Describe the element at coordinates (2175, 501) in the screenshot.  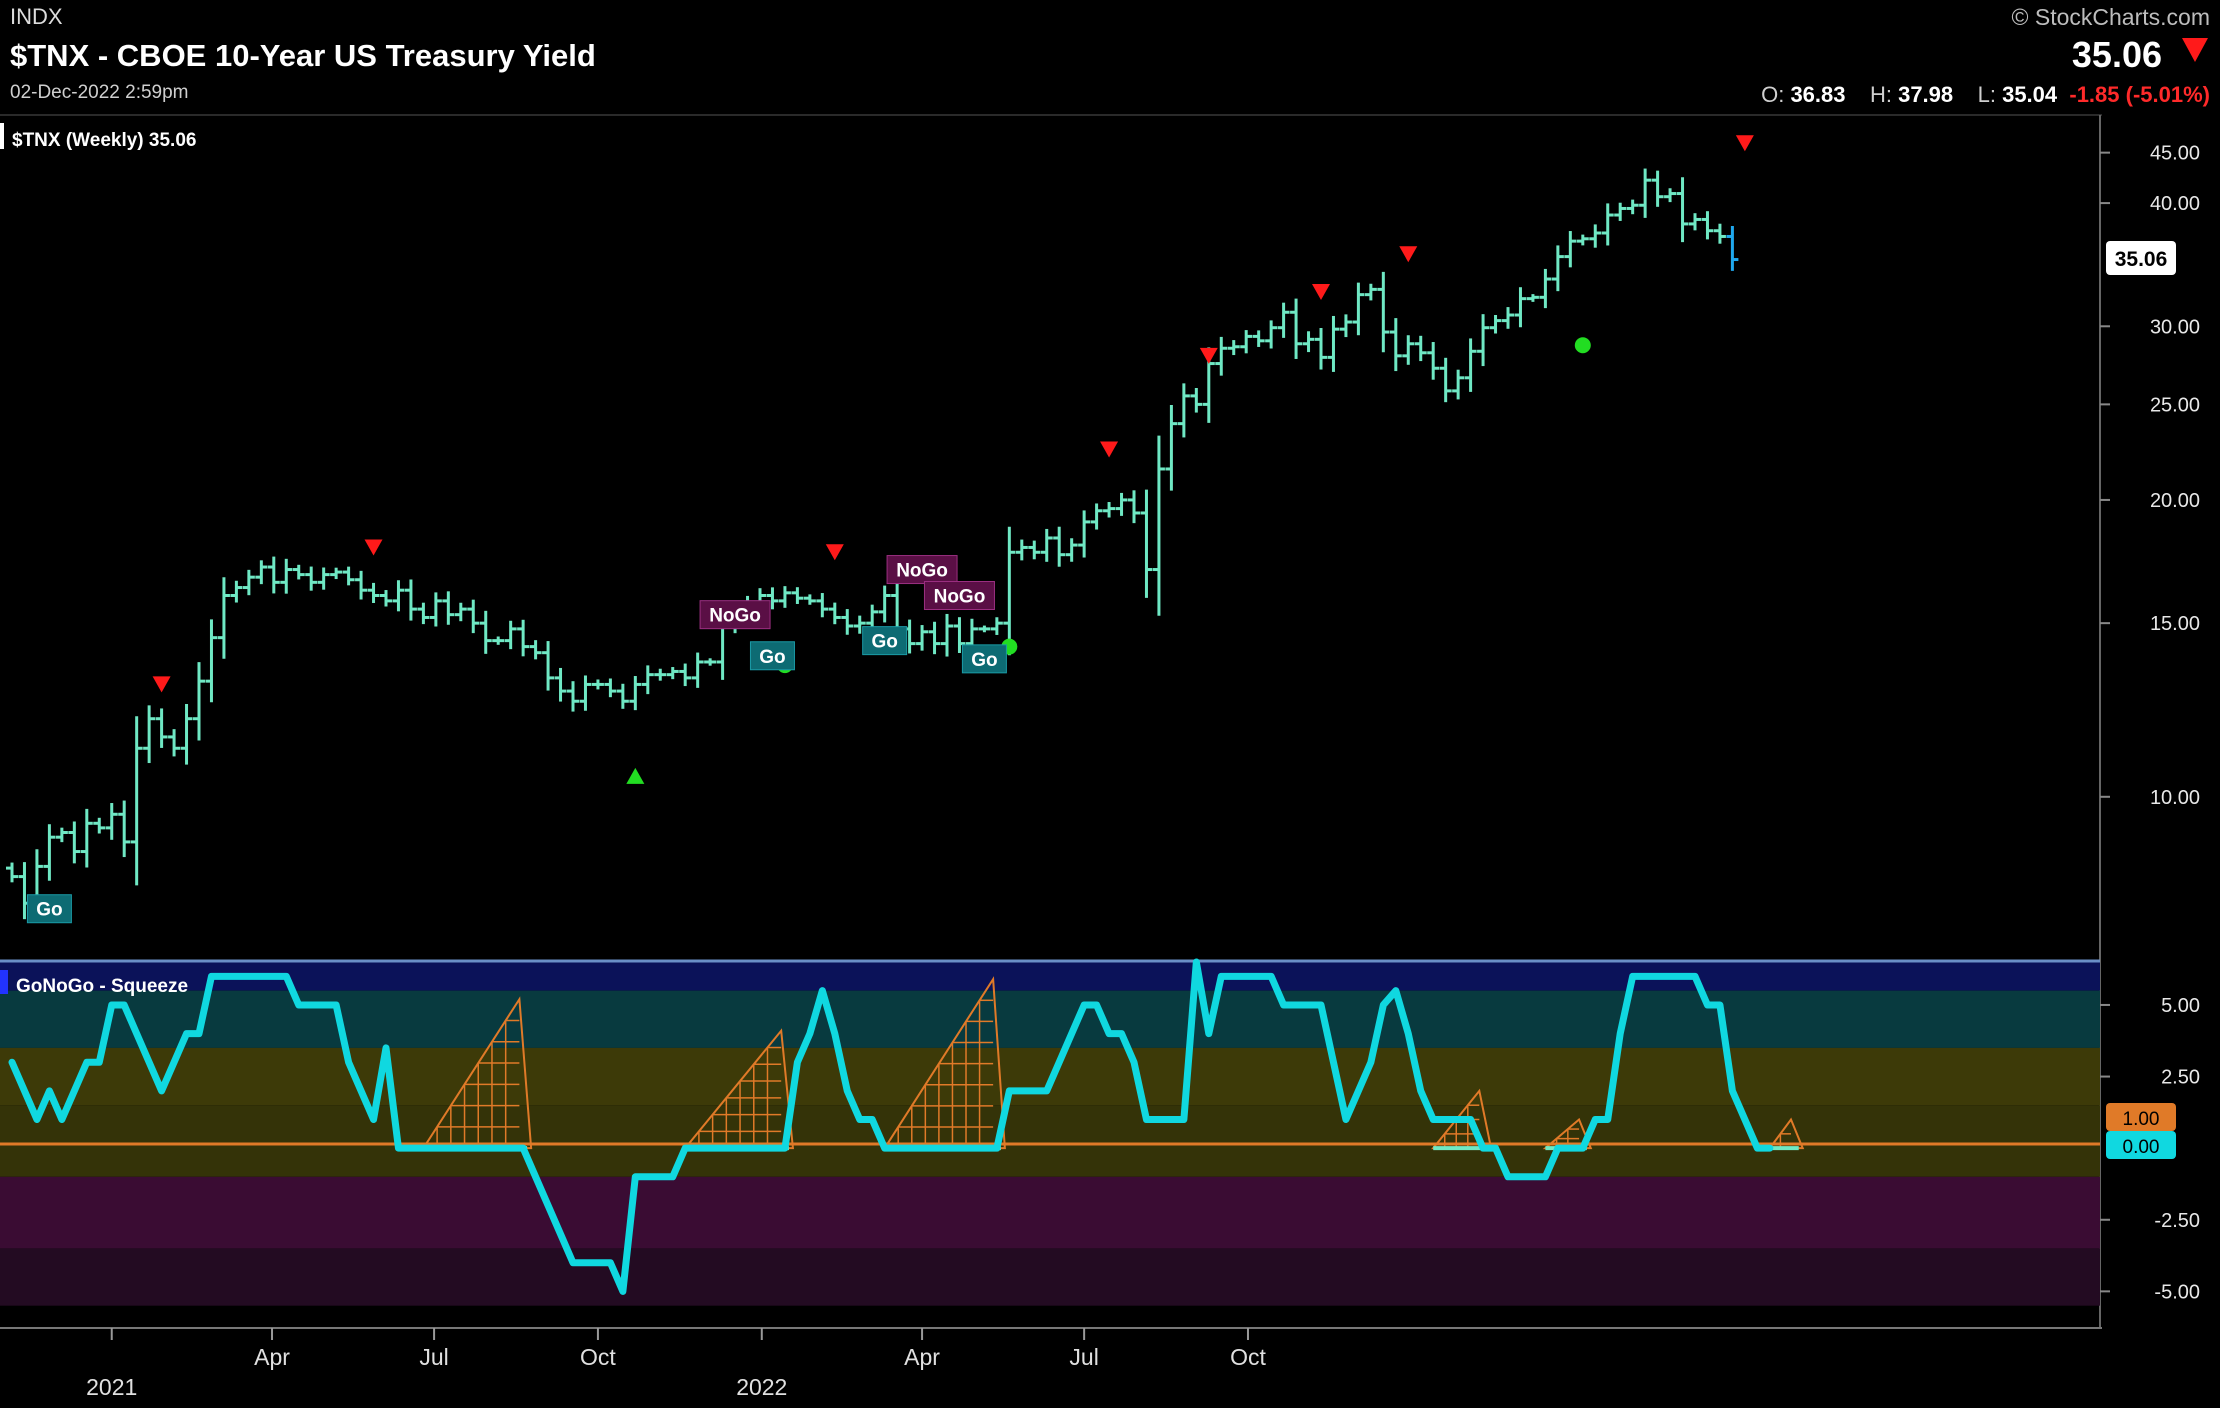
I see `y-tick-label: 20.00` at that location.